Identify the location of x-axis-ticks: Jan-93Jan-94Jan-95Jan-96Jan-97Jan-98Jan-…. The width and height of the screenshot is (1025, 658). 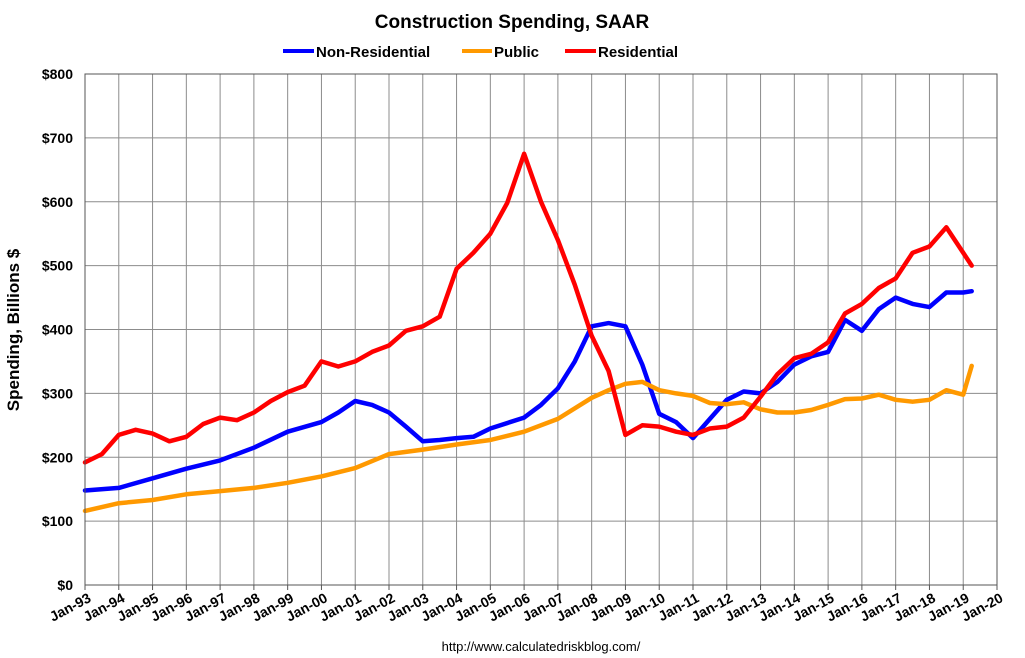
(526, 604).